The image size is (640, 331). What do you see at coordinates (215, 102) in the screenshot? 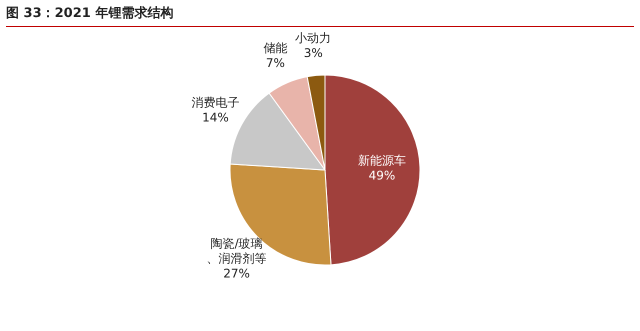
I see `slice-label: 消费电子` at bounding box center [215, 102].